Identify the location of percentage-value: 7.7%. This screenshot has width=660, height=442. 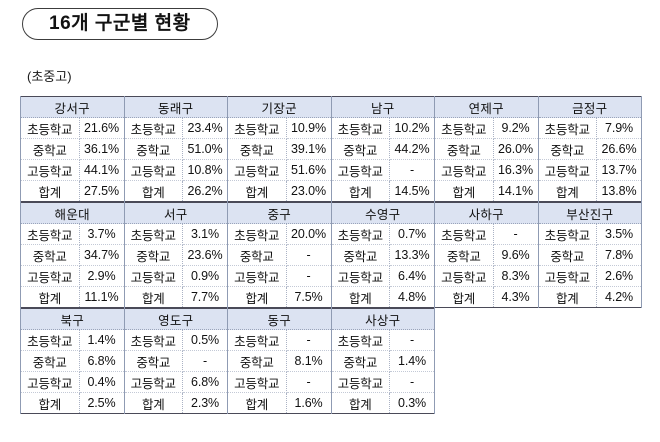
(205, 297).